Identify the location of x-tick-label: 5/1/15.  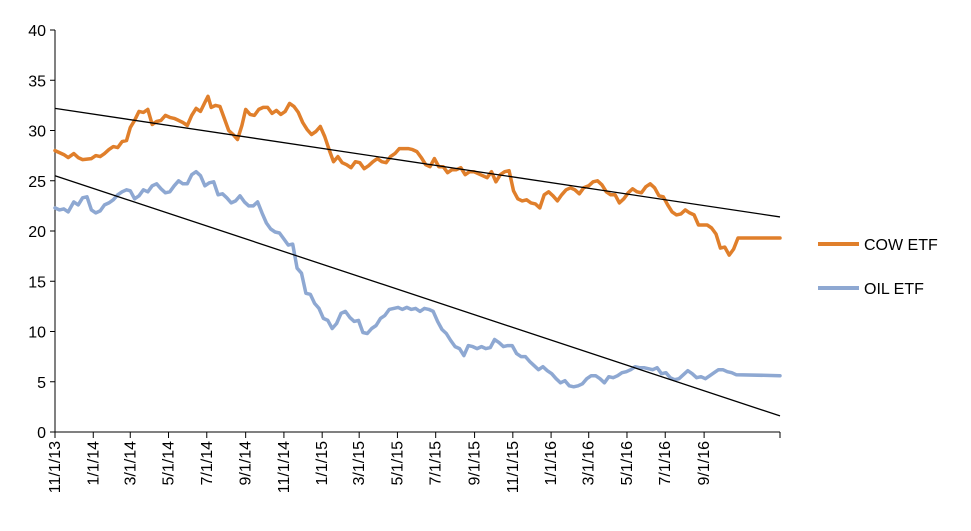
(397, 463).